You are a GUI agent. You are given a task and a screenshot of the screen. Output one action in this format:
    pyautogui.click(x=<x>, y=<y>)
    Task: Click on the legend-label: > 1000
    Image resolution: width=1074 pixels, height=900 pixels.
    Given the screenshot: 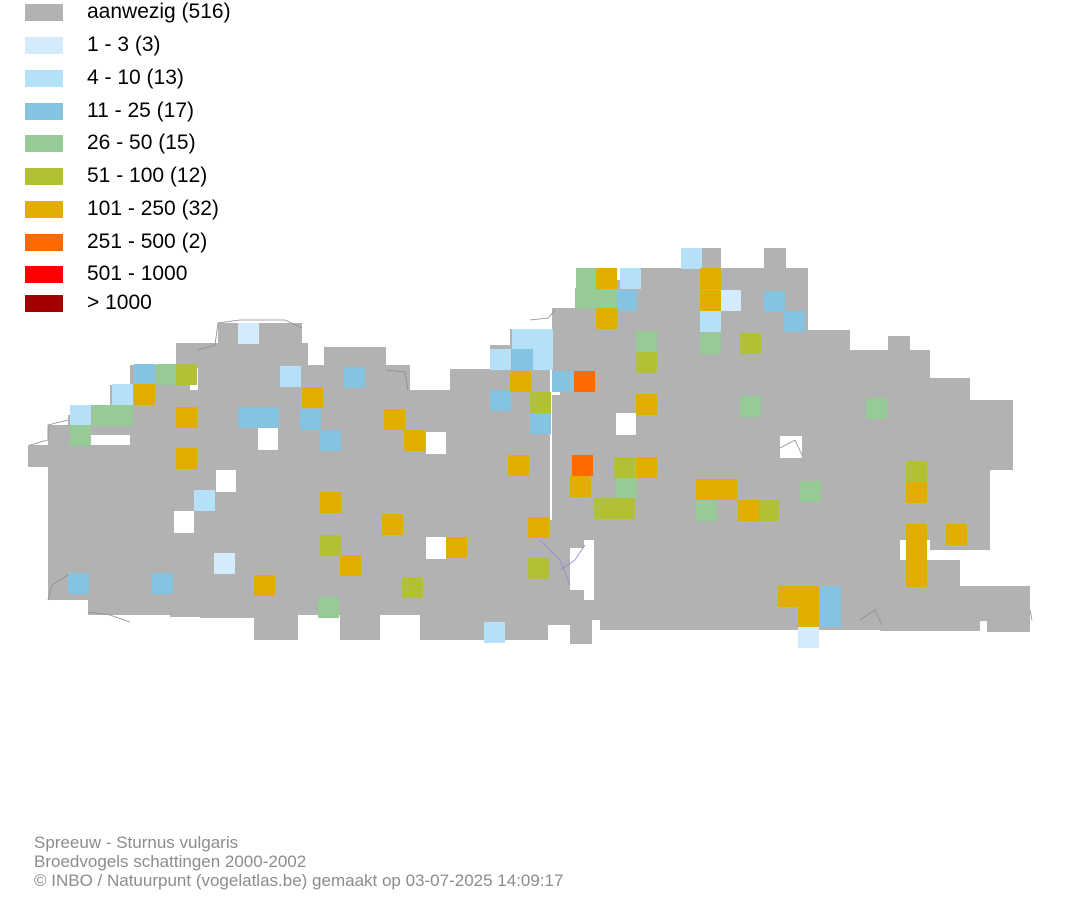 What is the action you would take?
    pyautogui.click(x=119, y=302)
    